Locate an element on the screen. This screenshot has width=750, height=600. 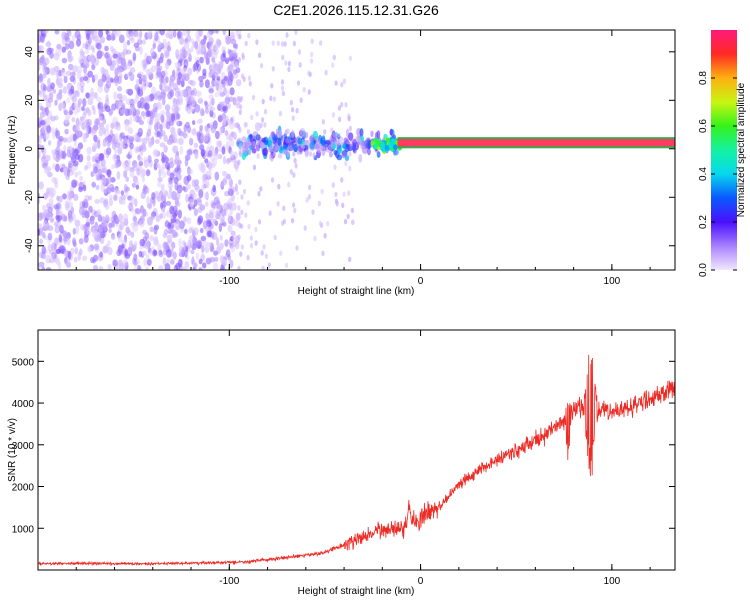
snr-x-tick-label: 100 is located at coordinates (612, 581).